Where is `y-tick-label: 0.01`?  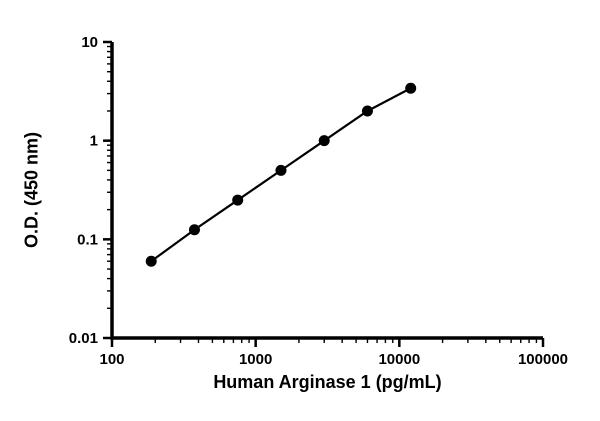 y-tick-label: 0.01 is located at coordinates (83, 338).